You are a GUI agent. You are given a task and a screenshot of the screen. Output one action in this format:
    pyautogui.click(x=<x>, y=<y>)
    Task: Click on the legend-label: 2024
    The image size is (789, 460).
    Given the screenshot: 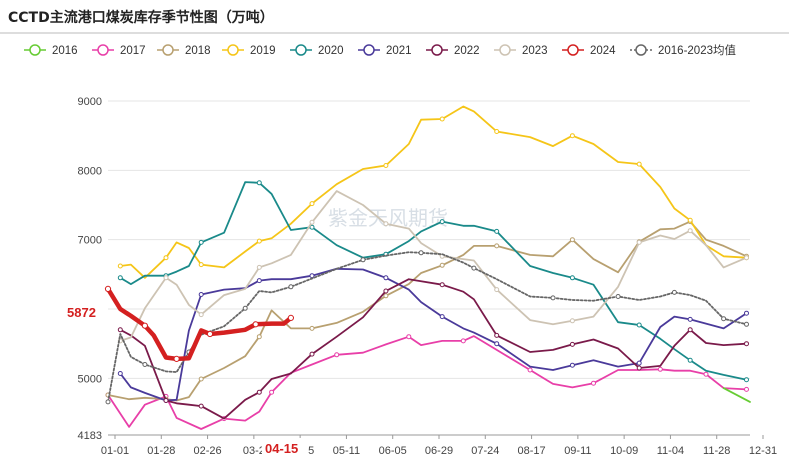 What is the action you would take?
    pyautogui.click(x=603, y=51)
    